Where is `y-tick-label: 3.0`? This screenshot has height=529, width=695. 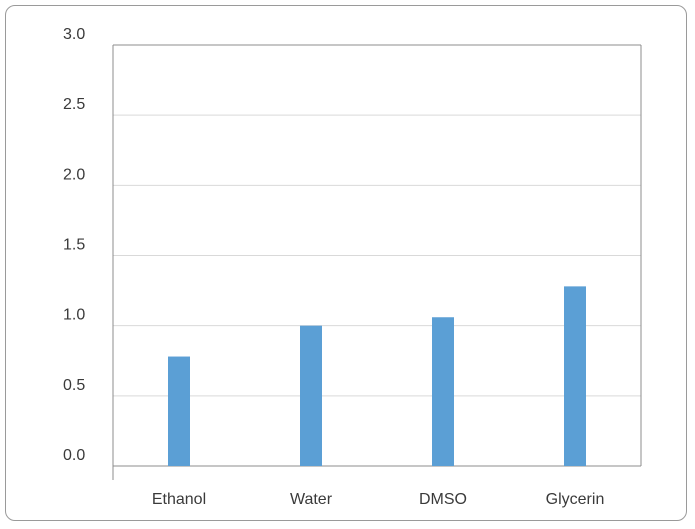
y-tick-label: 3.0 is located at coordinates (74, 34).